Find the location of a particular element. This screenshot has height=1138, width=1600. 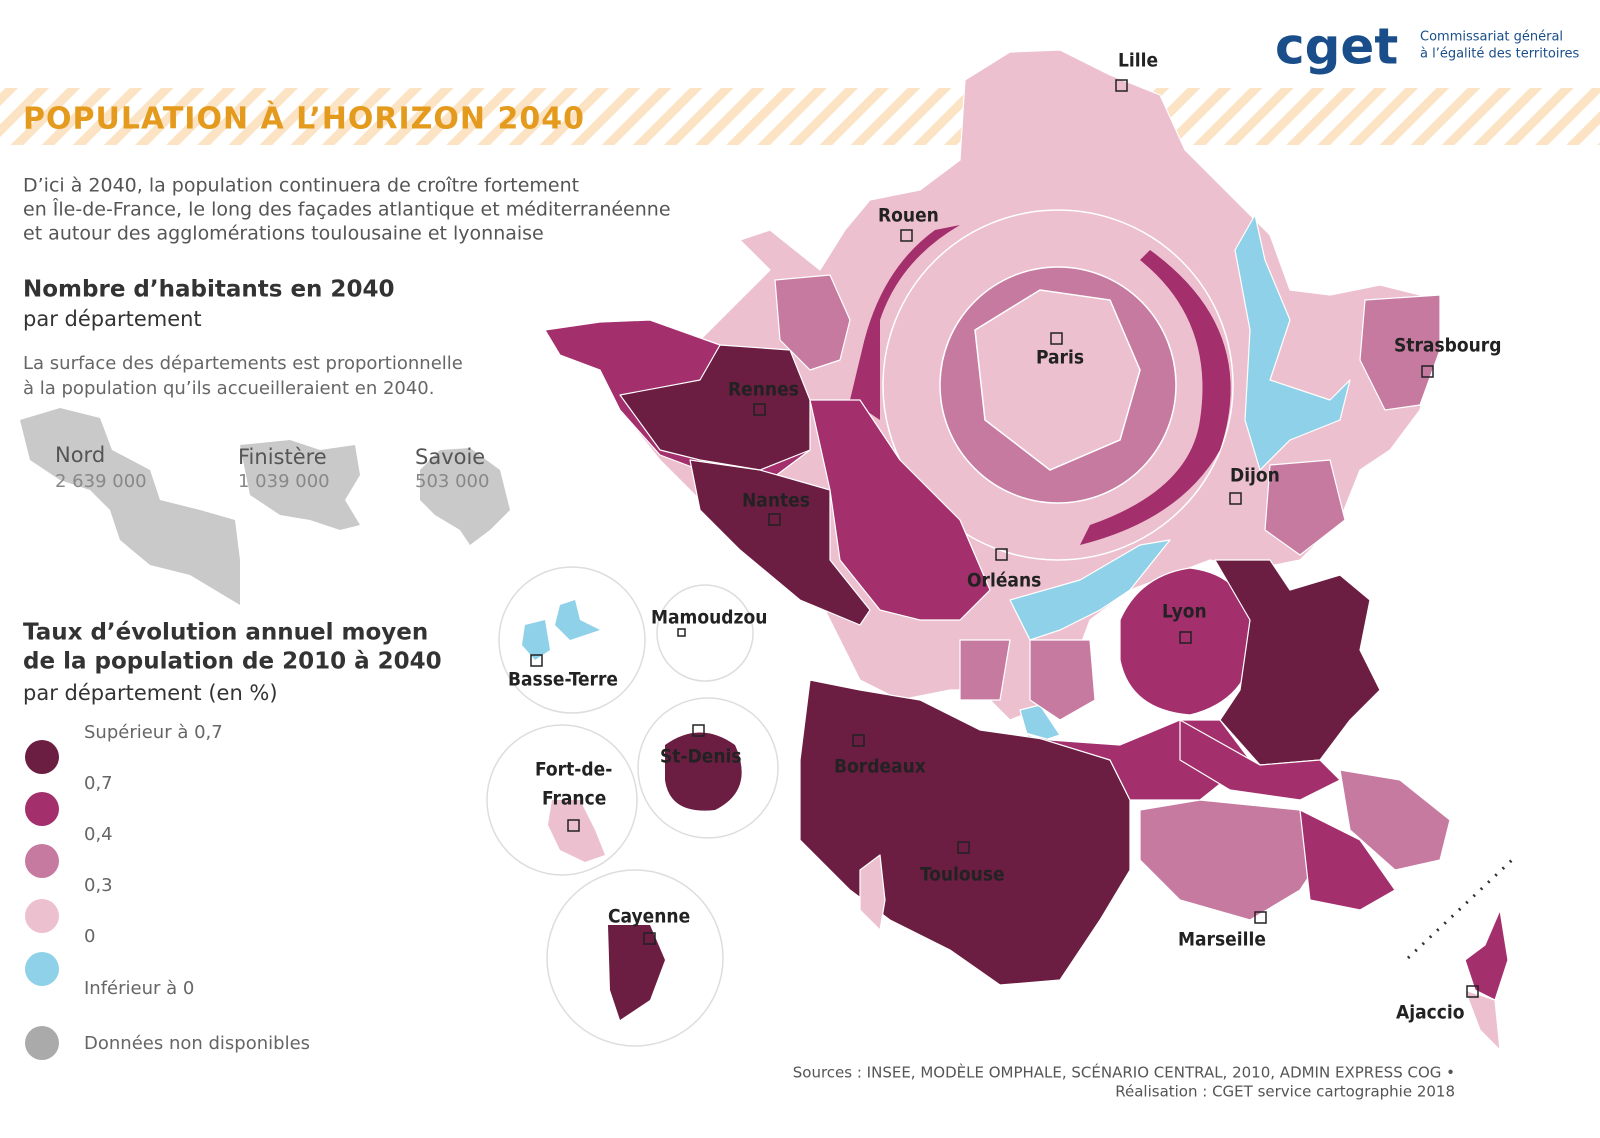

city-label: Strasbourg is located at coordinates (1447, 346).